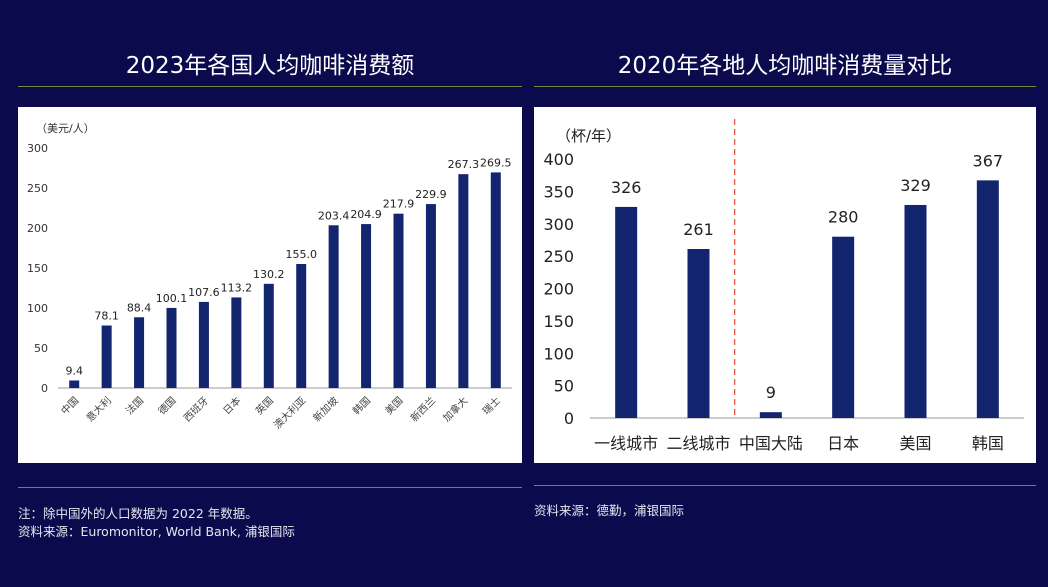 The height and width of the screenshot is (587, 1048). I want to click on bar-value-label: 217.9, so click(399, 204).